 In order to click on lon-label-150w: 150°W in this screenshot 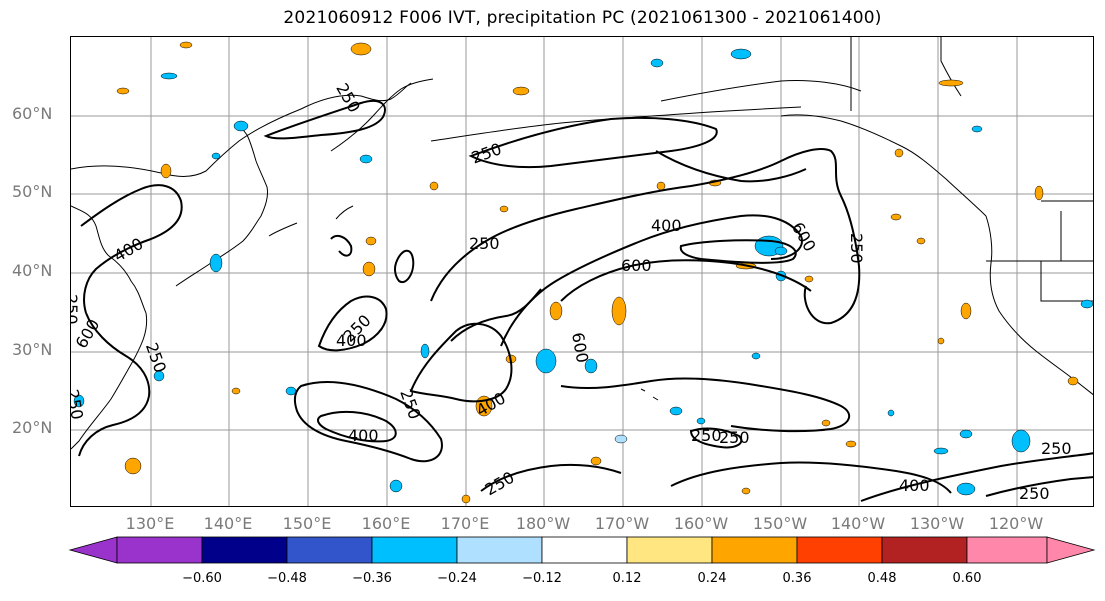, I will do `click(780, 523)`.